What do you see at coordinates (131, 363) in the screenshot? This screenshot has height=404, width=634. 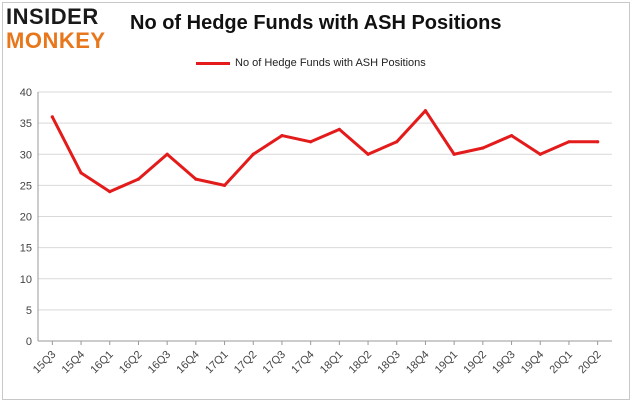 I see `x-tick-label: 16Q2` at bounding box center [131, 363].